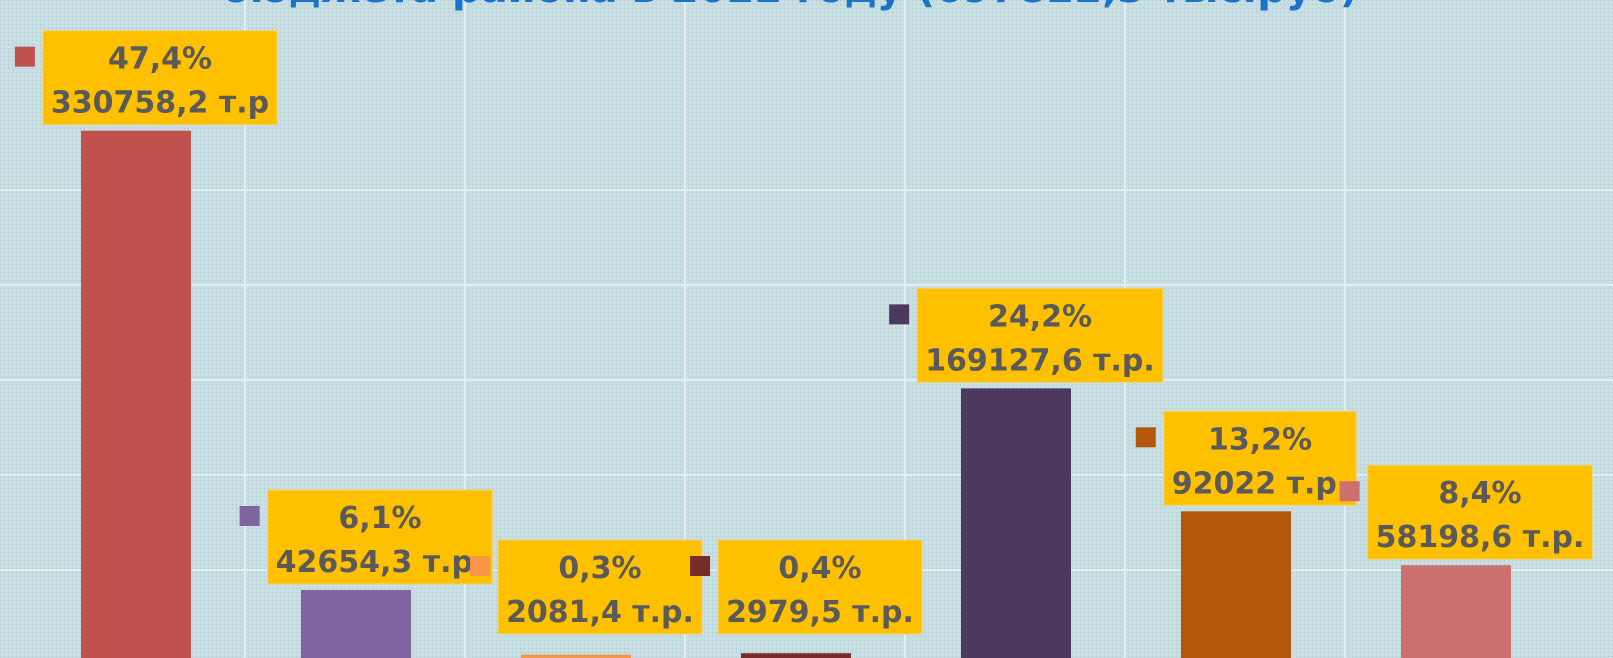 The image size is (1613, 658). What do you see at coordinates (160, 59) in the screenshot?
I see `share-label: 47,4%` at bounding box center [160, 59].